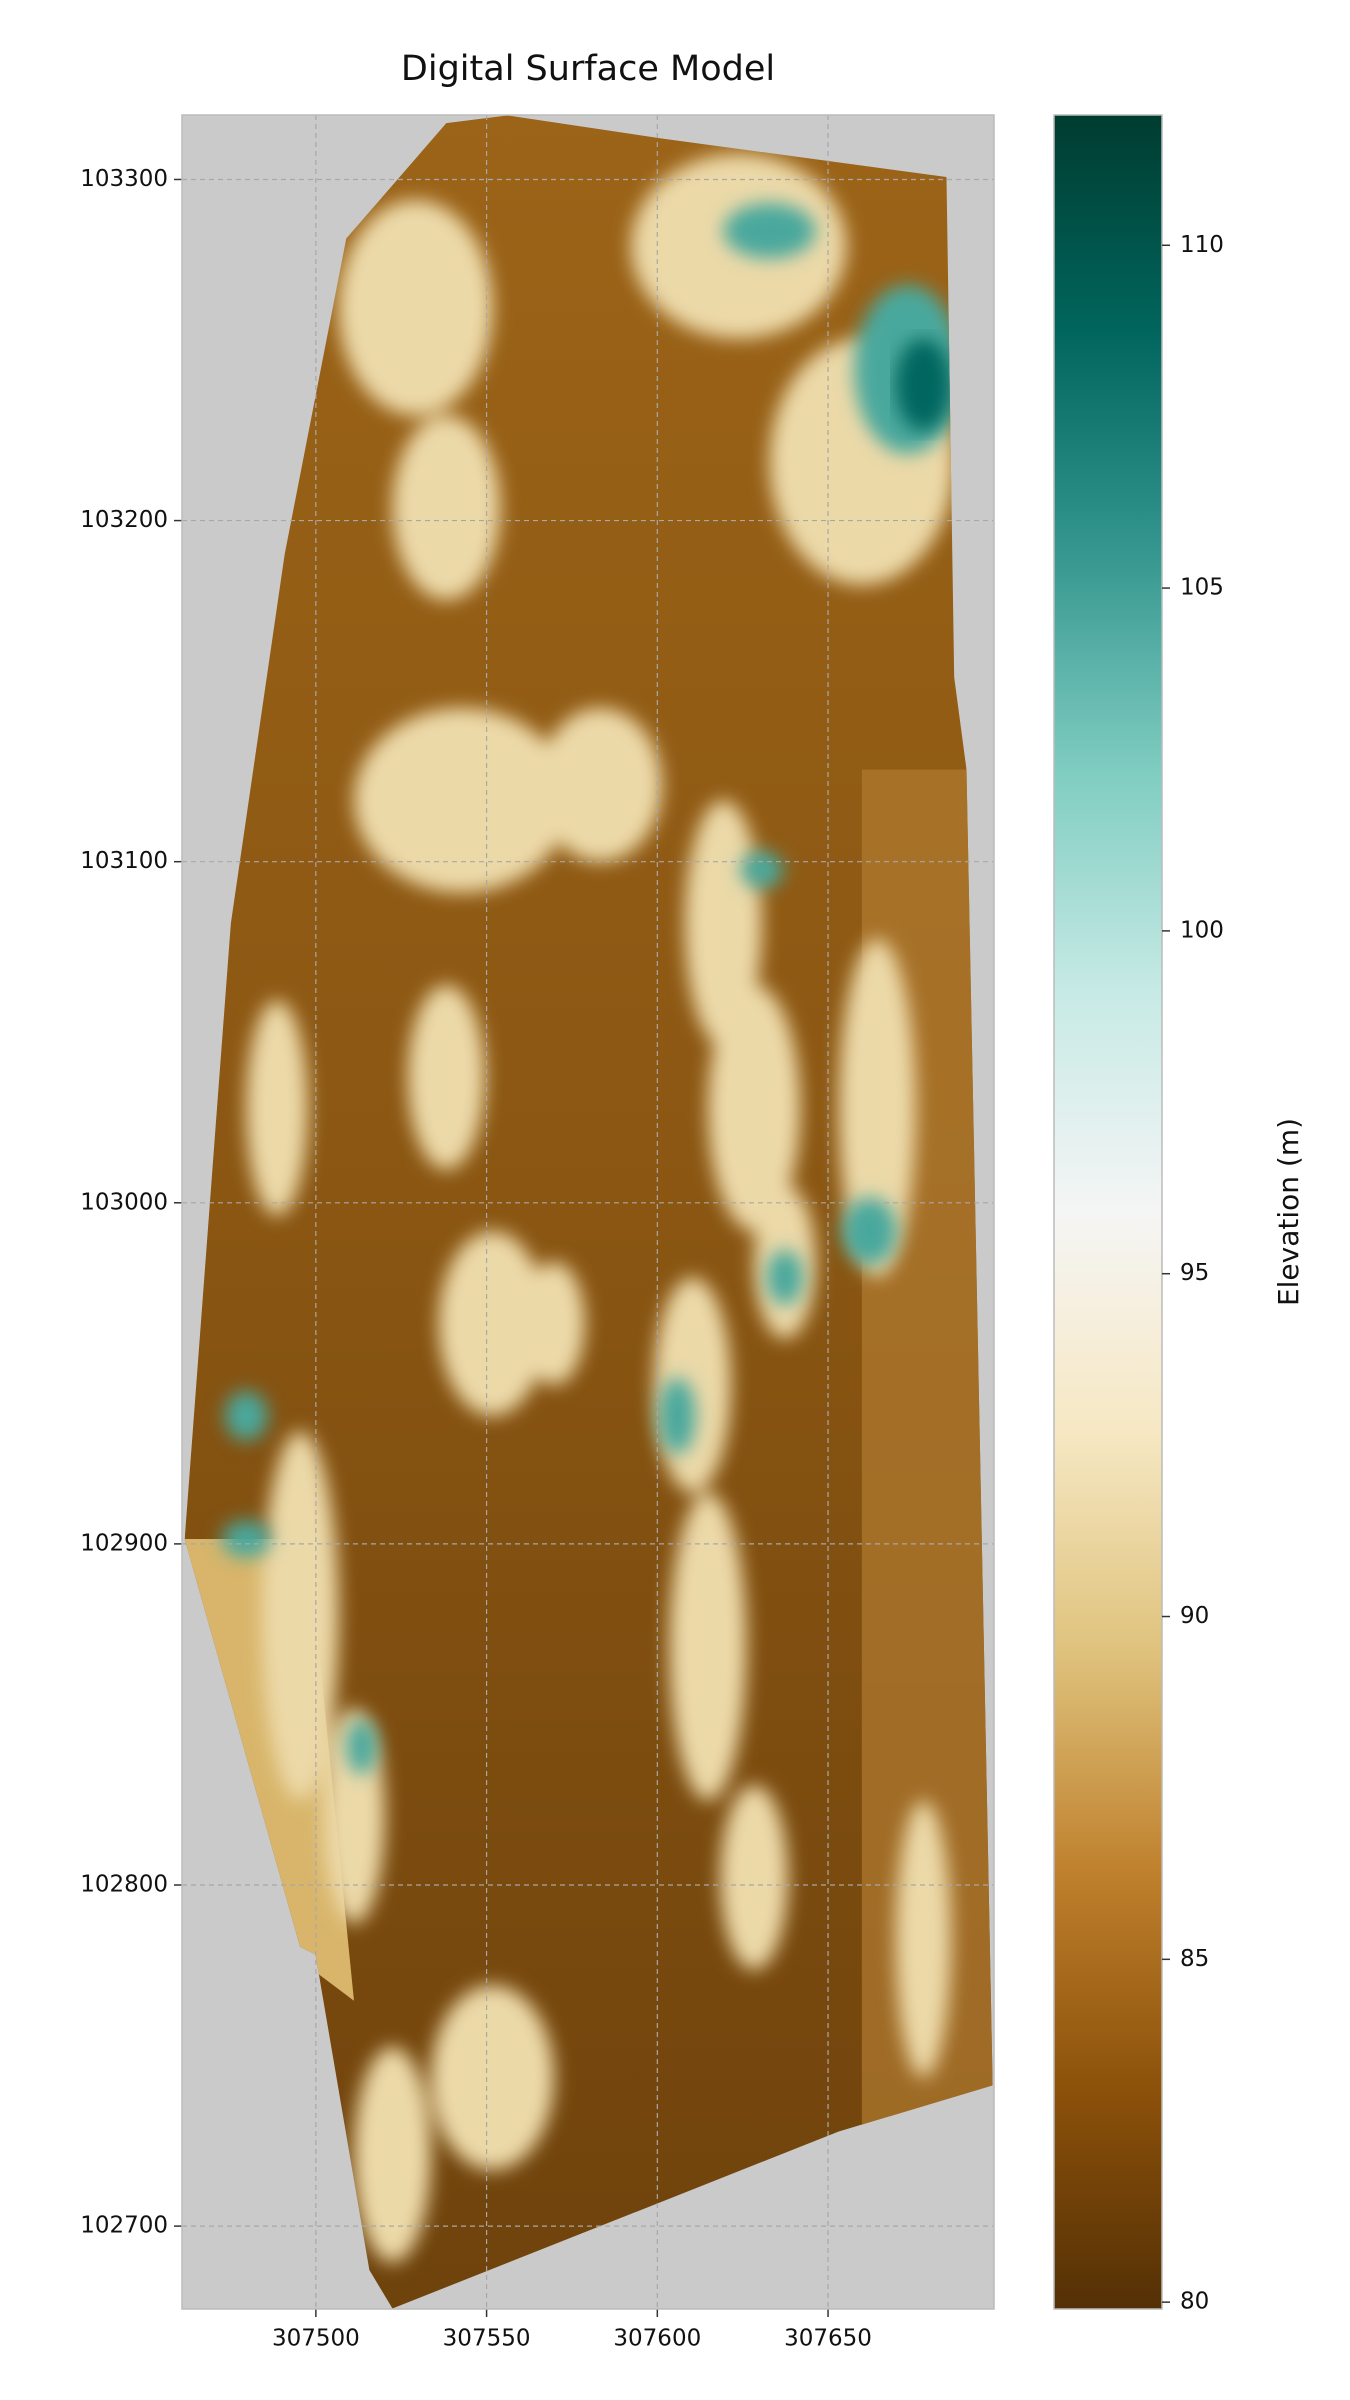 The image size is (1350, 2400). Describe the element at coordinates (1202, 245) in the screenshot. I see `colorbar-tick-label: 110` at that location.